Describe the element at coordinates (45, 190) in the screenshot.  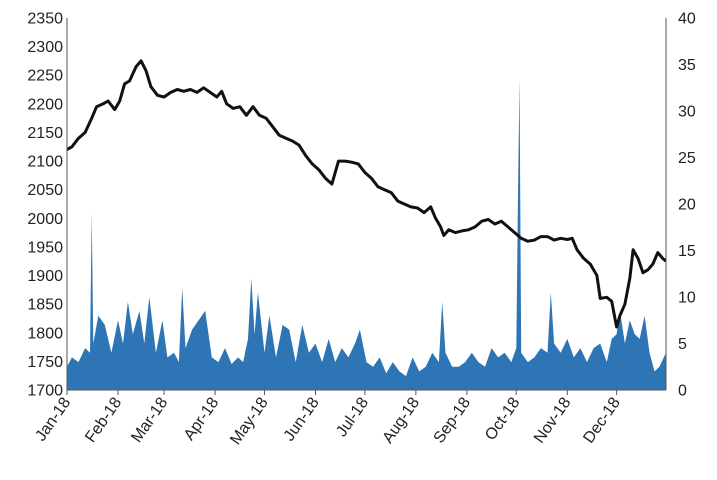
I see `left-tick-label: 2050` at that location.